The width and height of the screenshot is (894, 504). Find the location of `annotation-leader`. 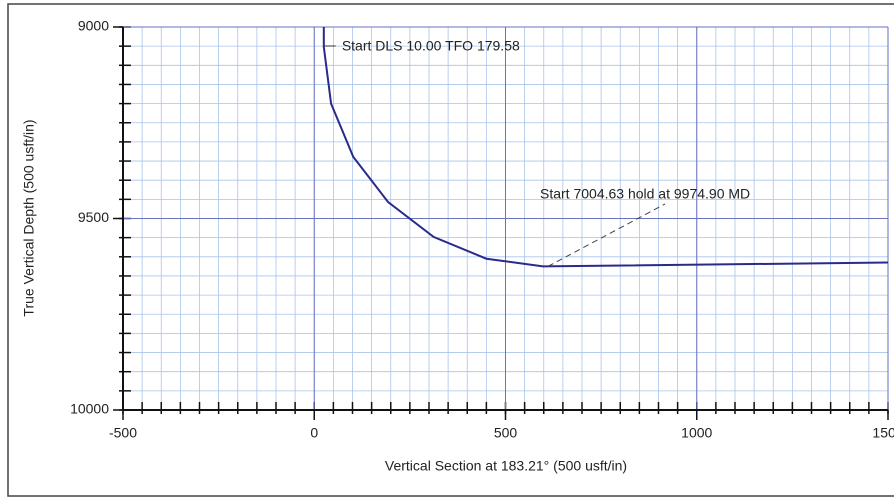

annotation-leader is located at coordinates (606, 235).